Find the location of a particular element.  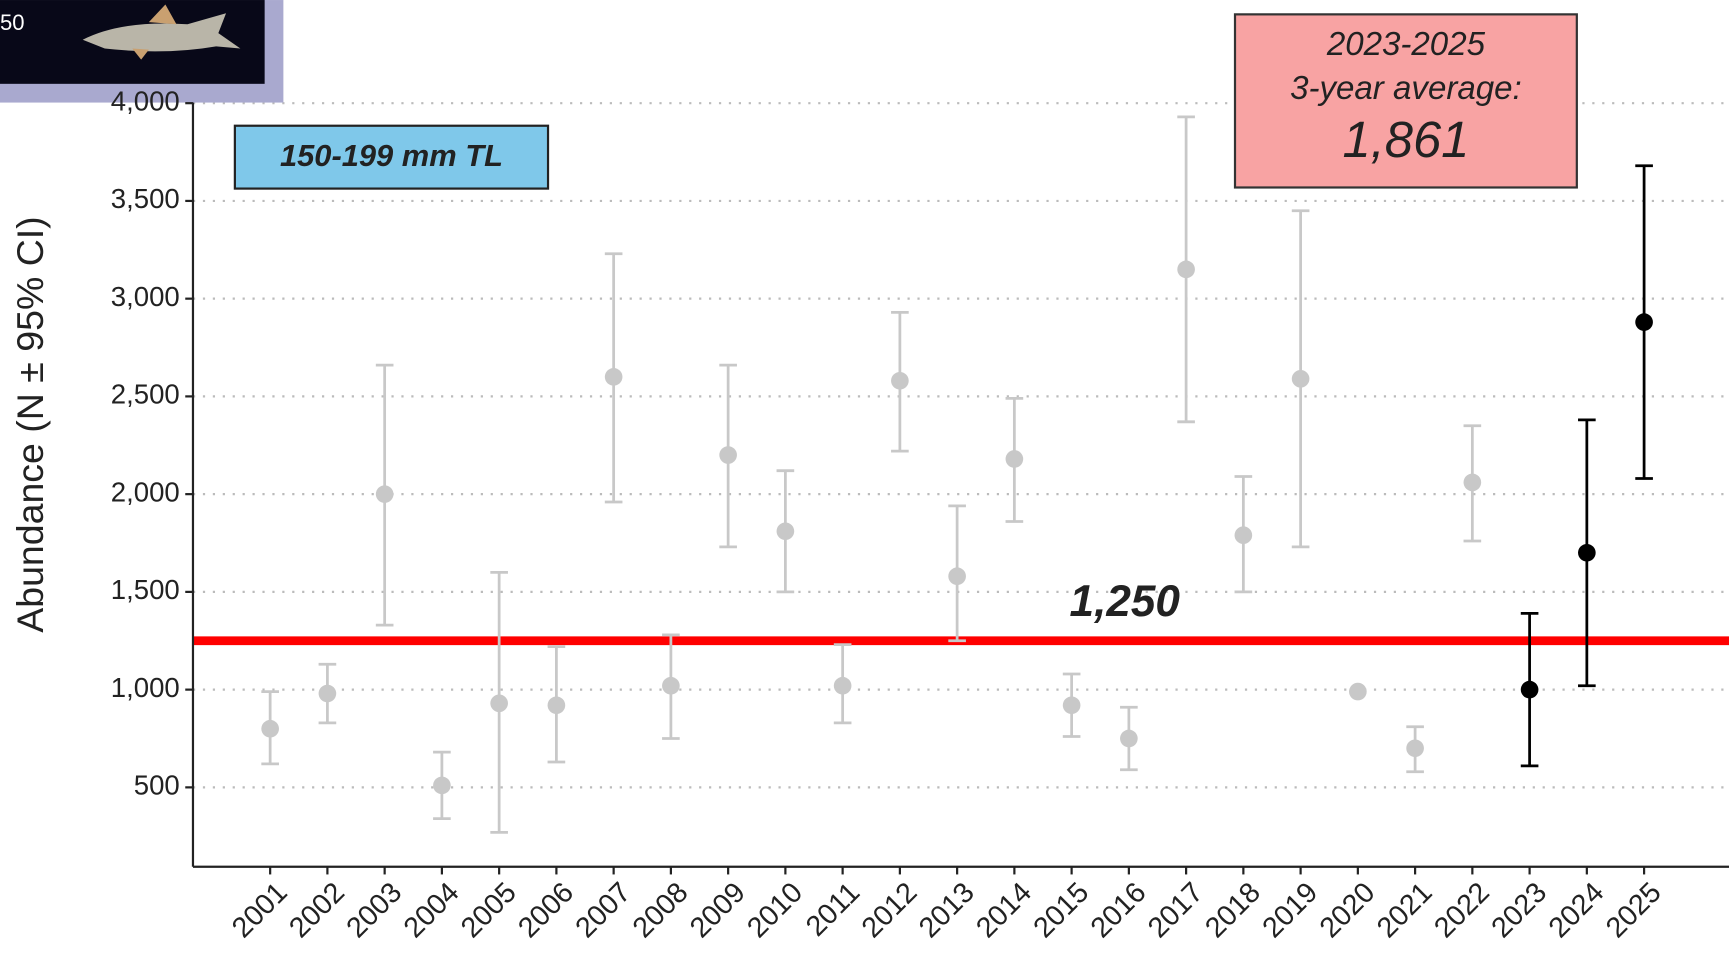

size-class-box is located at coordinates (391, 157).